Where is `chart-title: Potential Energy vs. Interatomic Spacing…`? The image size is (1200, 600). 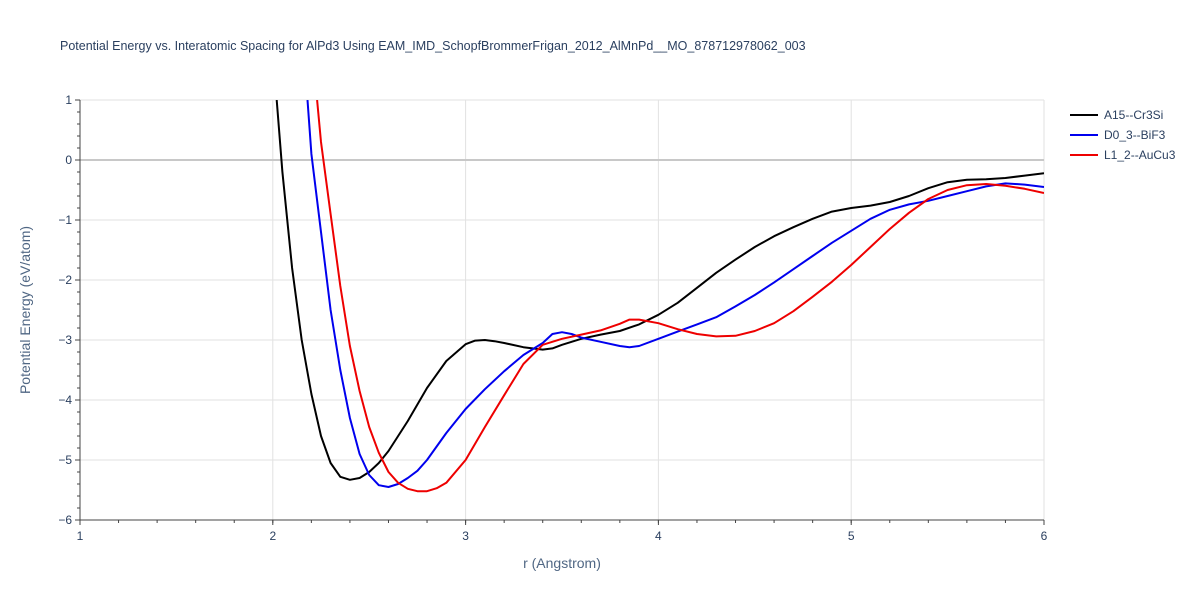 chart-title: Potential Energy vs. Interatomic Spacing… is located at coordinates (433, 46).